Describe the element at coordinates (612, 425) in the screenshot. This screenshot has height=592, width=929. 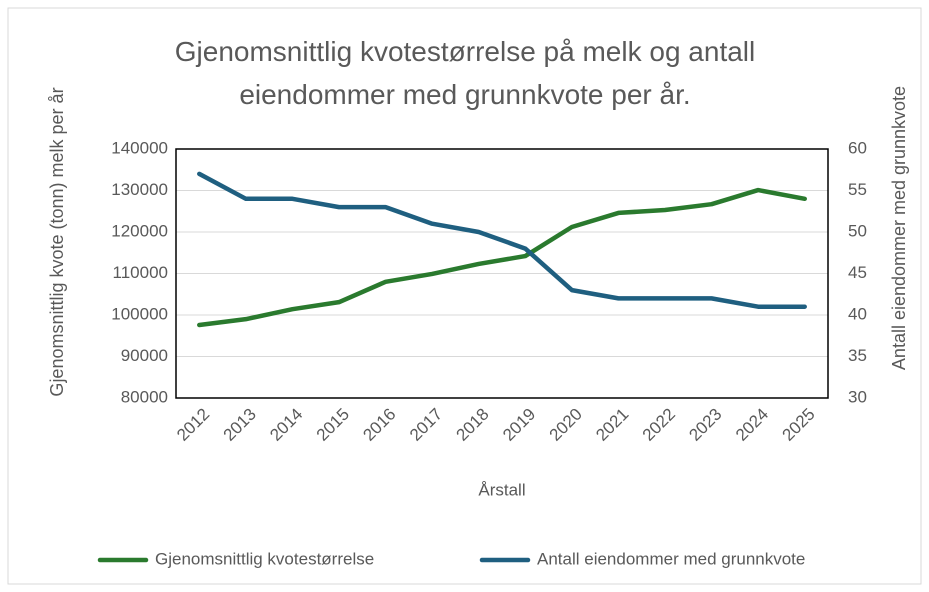
I see `x-tick-label: 2021` at that location.